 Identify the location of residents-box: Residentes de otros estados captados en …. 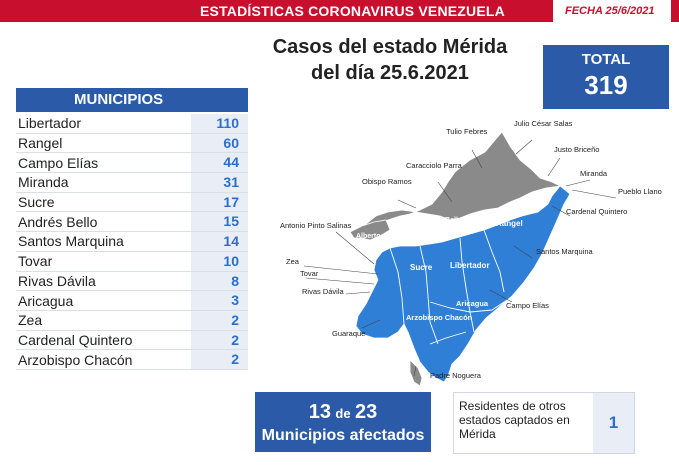
(544, 423).